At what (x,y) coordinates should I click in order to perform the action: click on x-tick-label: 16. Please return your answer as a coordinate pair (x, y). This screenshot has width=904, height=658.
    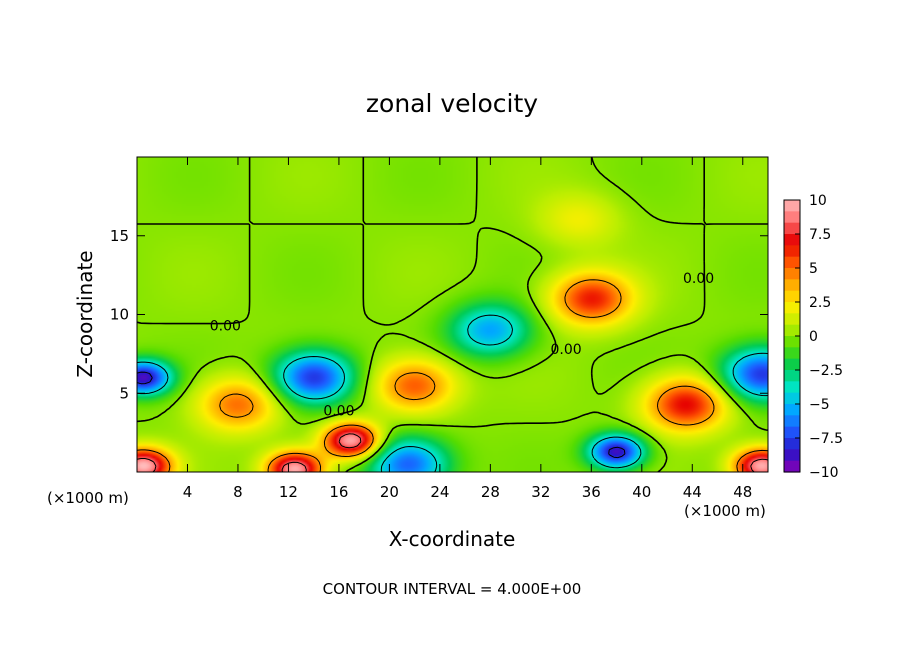
    Looking at the image, I should click on (338, 492).